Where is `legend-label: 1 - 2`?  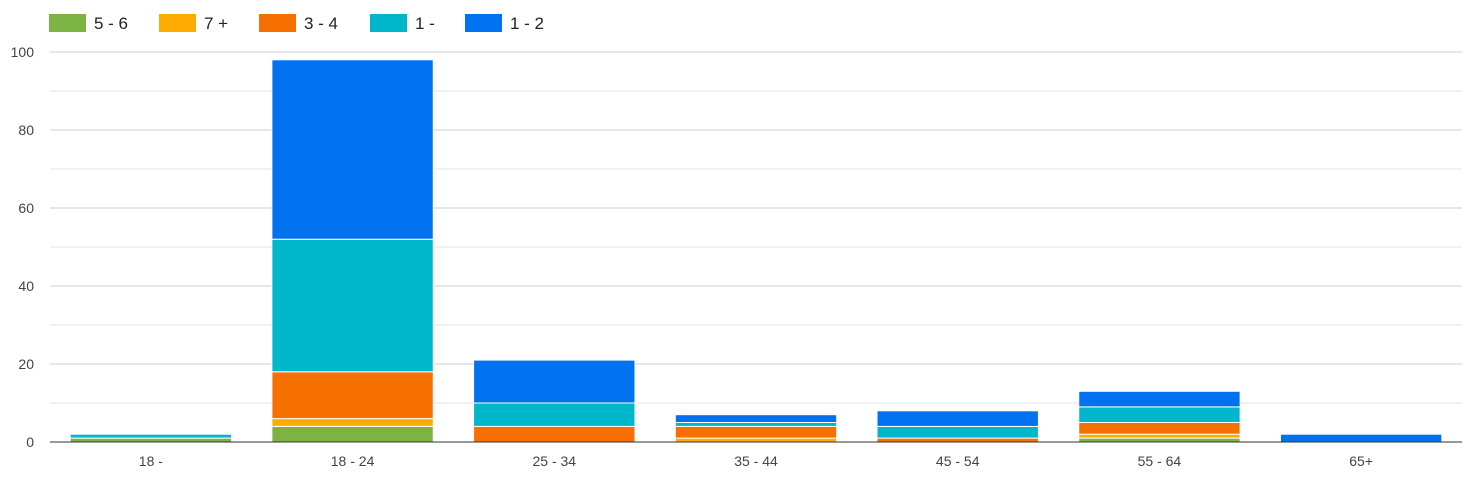 legend-label: 1 - 2 is located at coordinates (527, 23).